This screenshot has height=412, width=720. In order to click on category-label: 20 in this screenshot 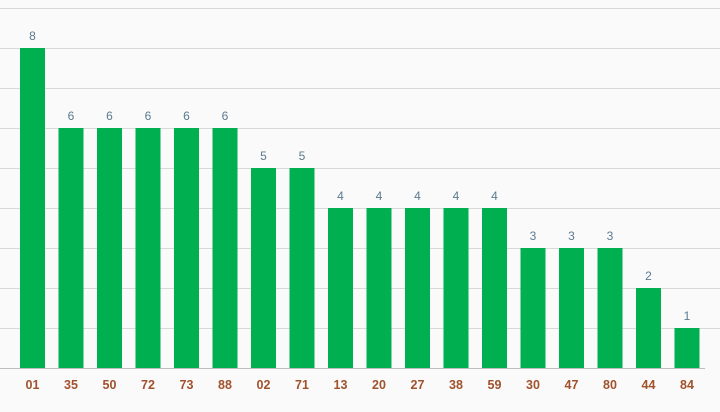, I will do `click(379, 385)`.